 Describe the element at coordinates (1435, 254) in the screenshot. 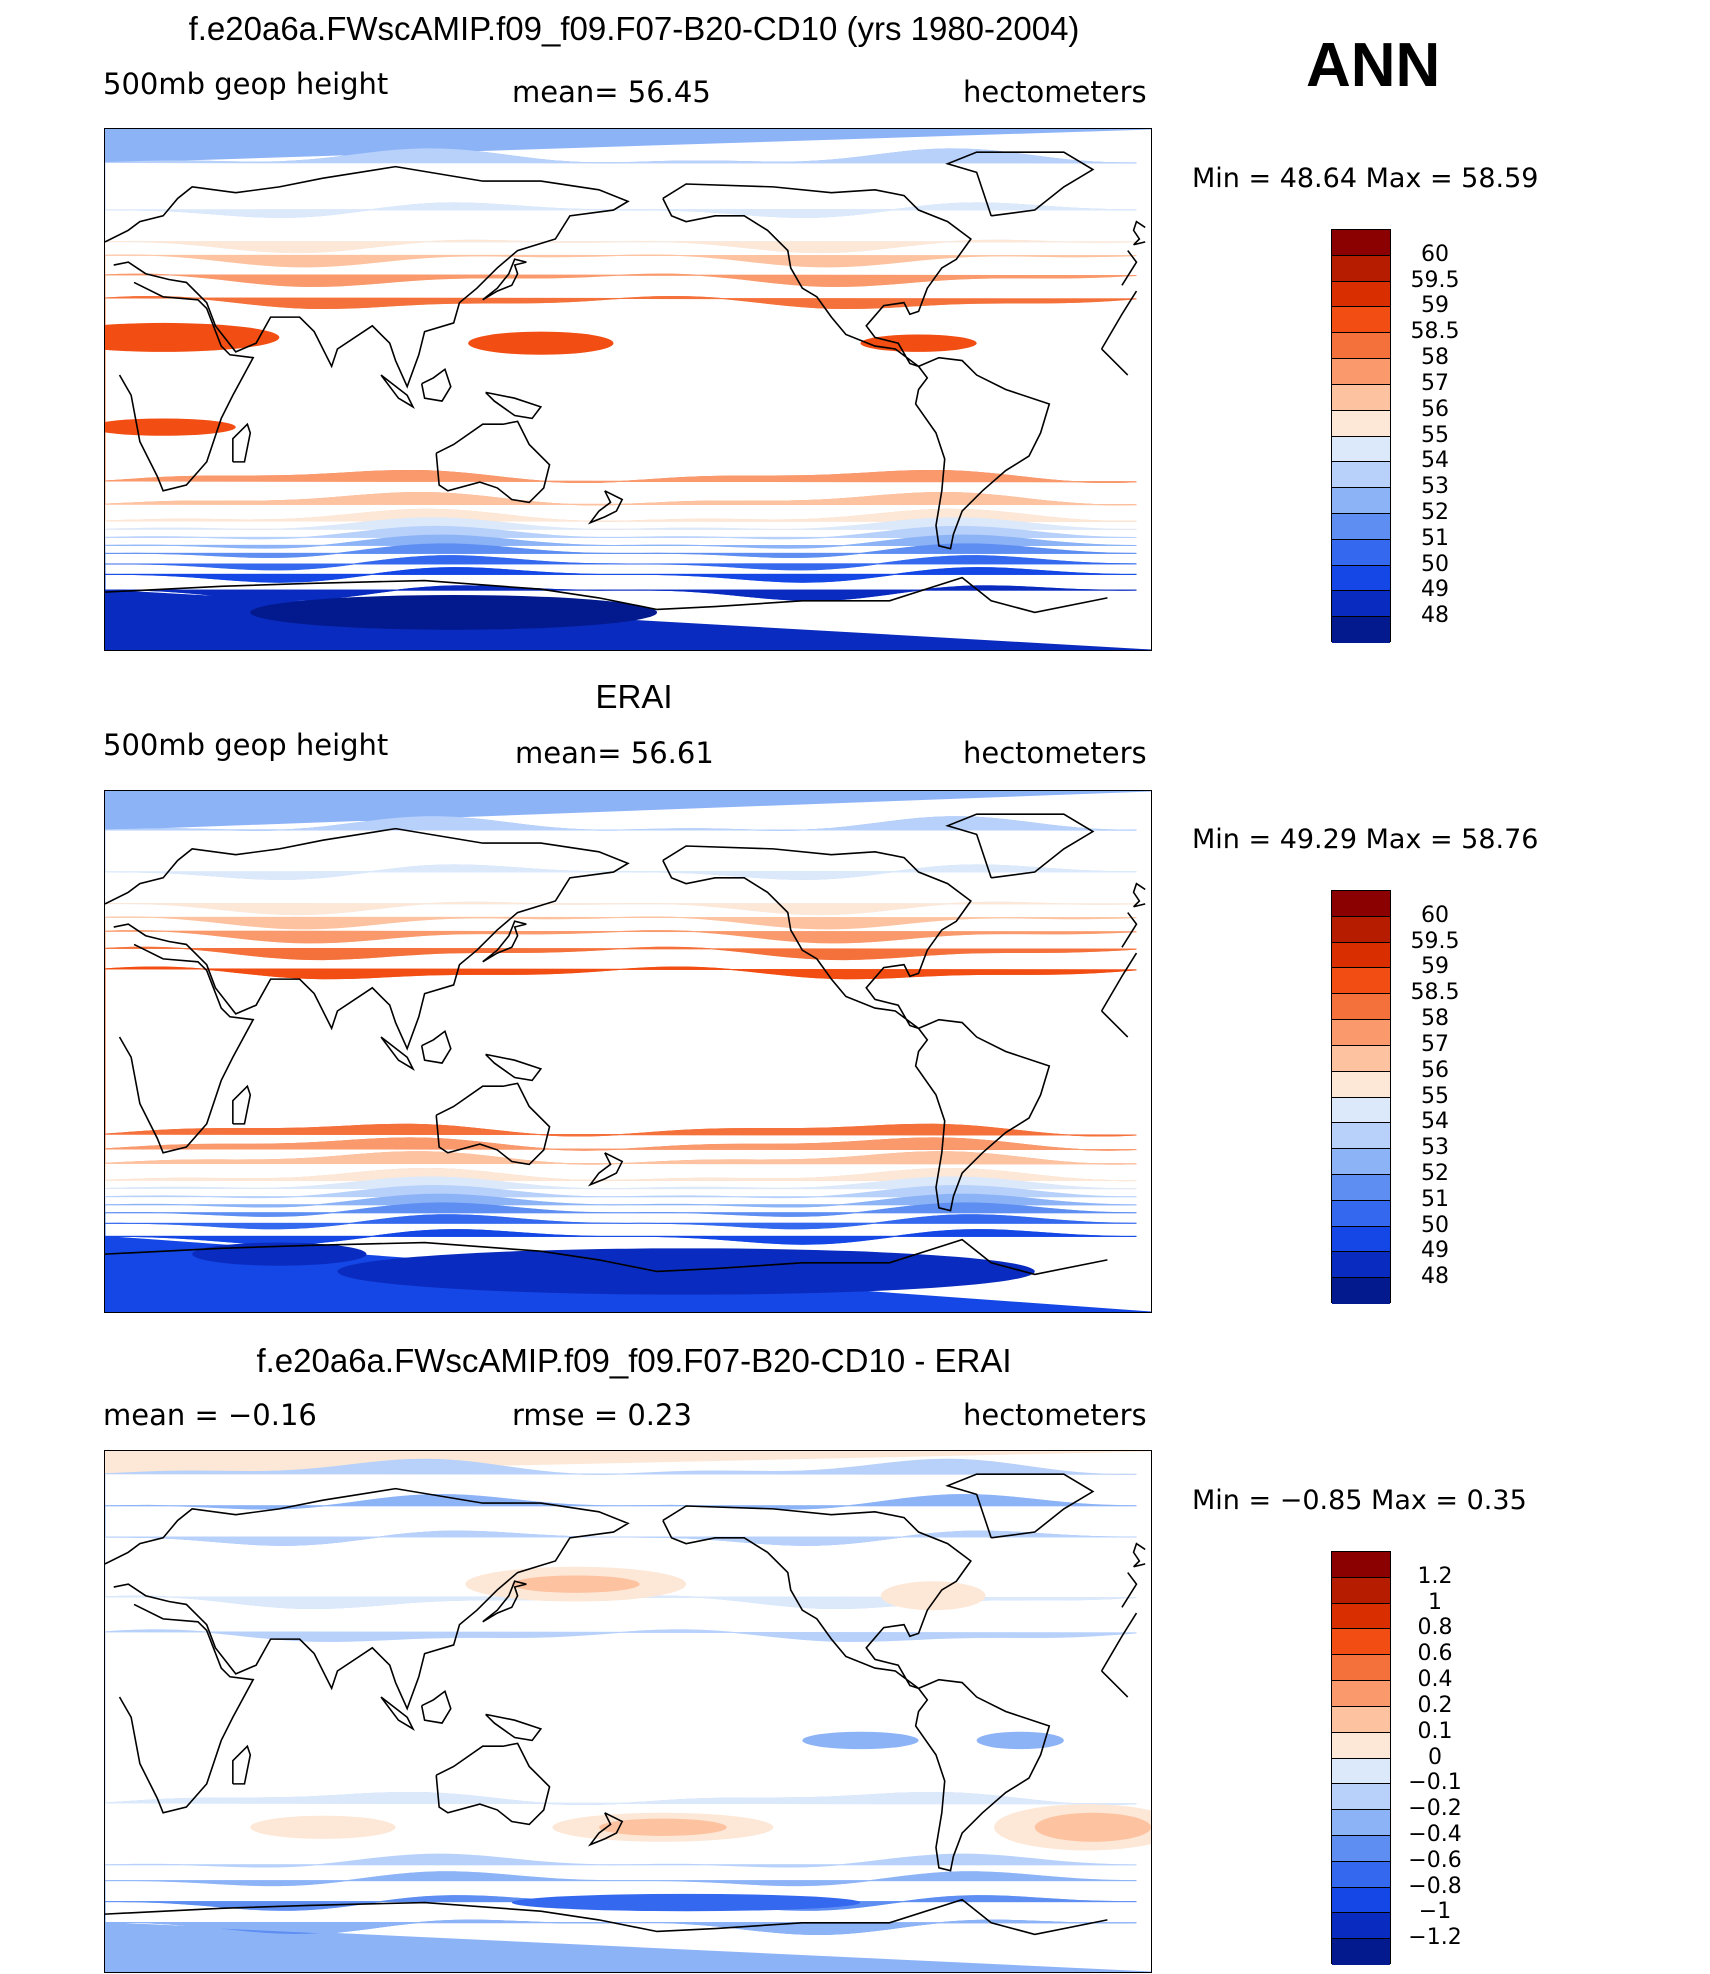

I see `colorbar-tick-label: 60` at that location.